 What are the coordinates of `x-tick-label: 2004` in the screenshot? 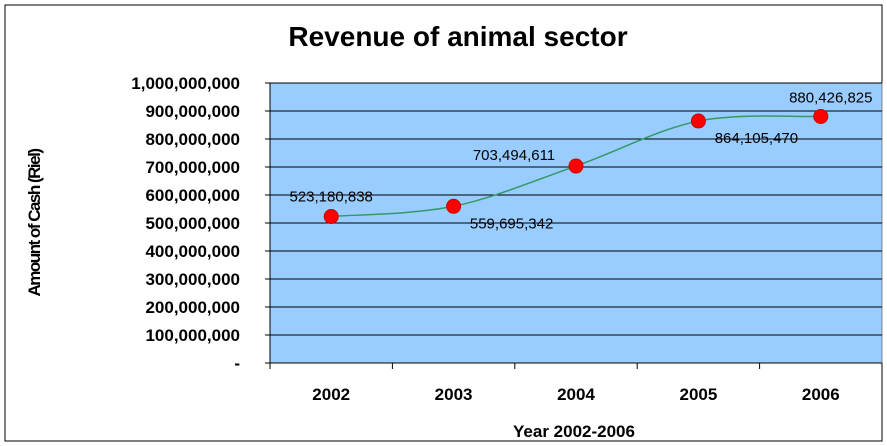 It's located at (576, 394).